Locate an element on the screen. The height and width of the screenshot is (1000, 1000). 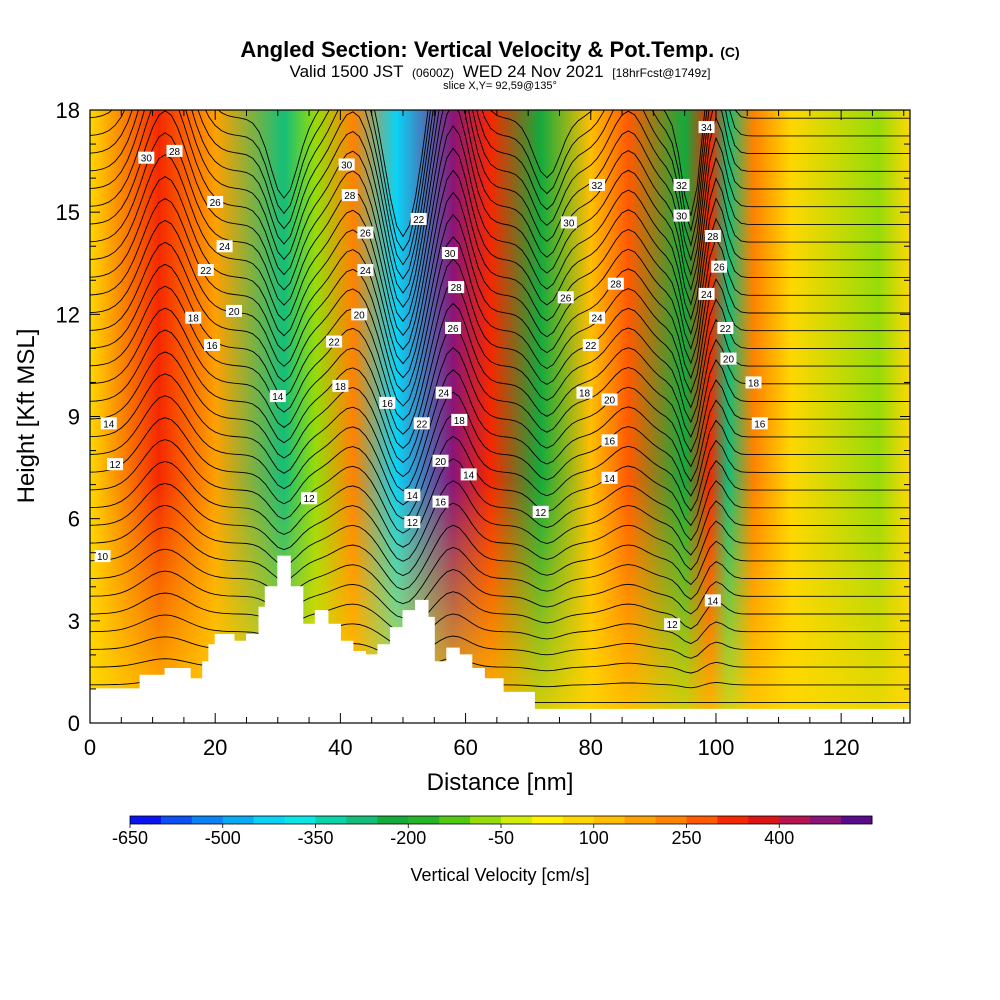
svg-text: 10 is located at coordinates (103, 557).